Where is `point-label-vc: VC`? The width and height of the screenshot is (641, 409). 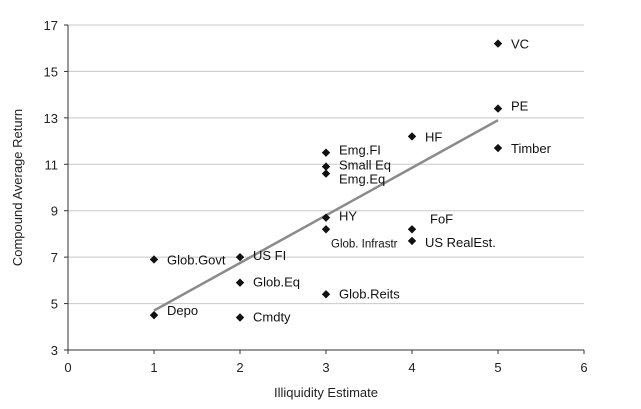
point-label-vc: VC is located at coordinates (520, 44).